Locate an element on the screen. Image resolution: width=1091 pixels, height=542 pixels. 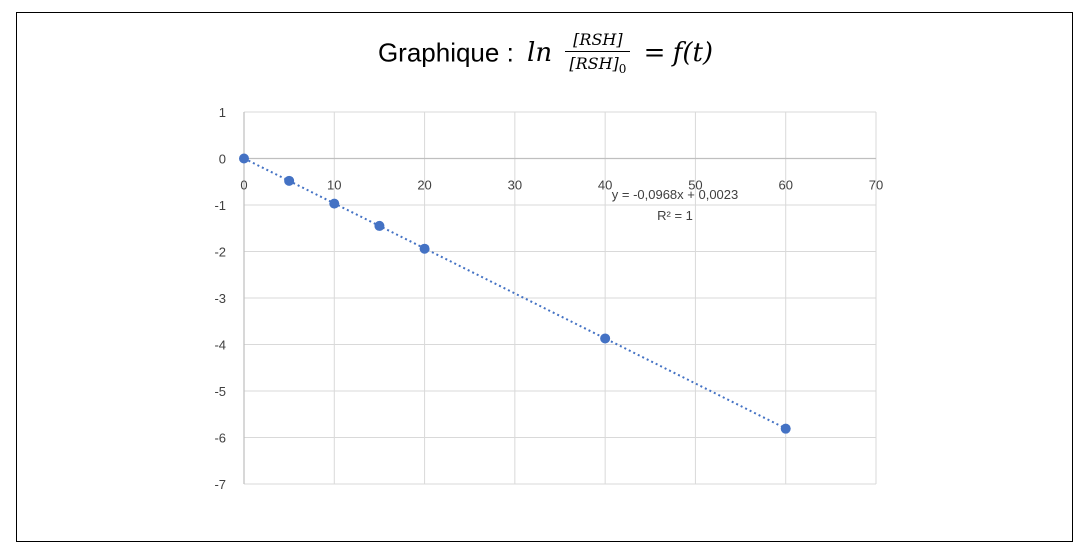
x-tick-label: 20 is located at coordinates (424, 185).